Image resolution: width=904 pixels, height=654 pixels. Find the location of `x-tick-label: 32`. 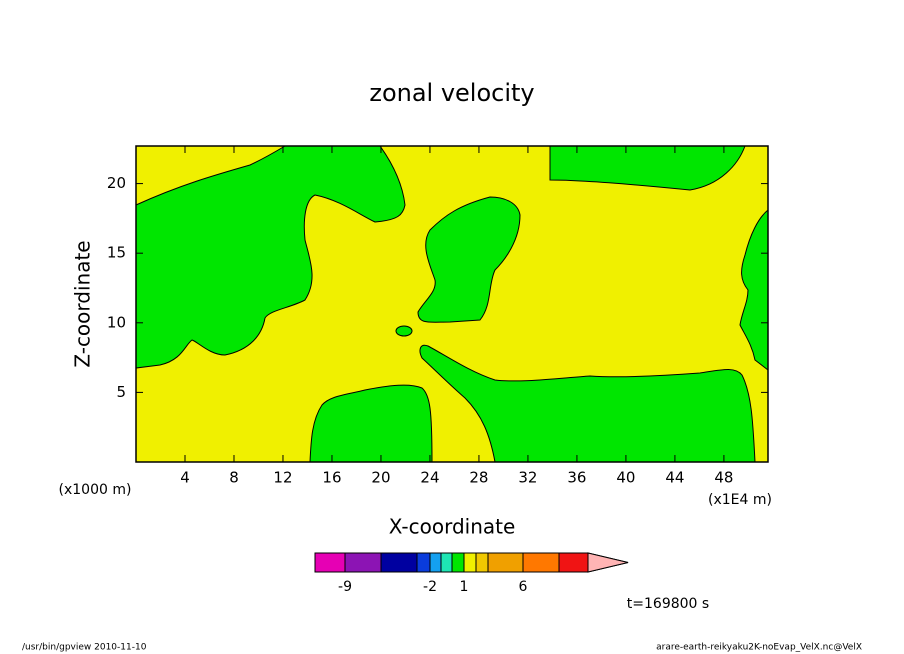

x-tick-label: 32 is located at coordinates (527, 478).